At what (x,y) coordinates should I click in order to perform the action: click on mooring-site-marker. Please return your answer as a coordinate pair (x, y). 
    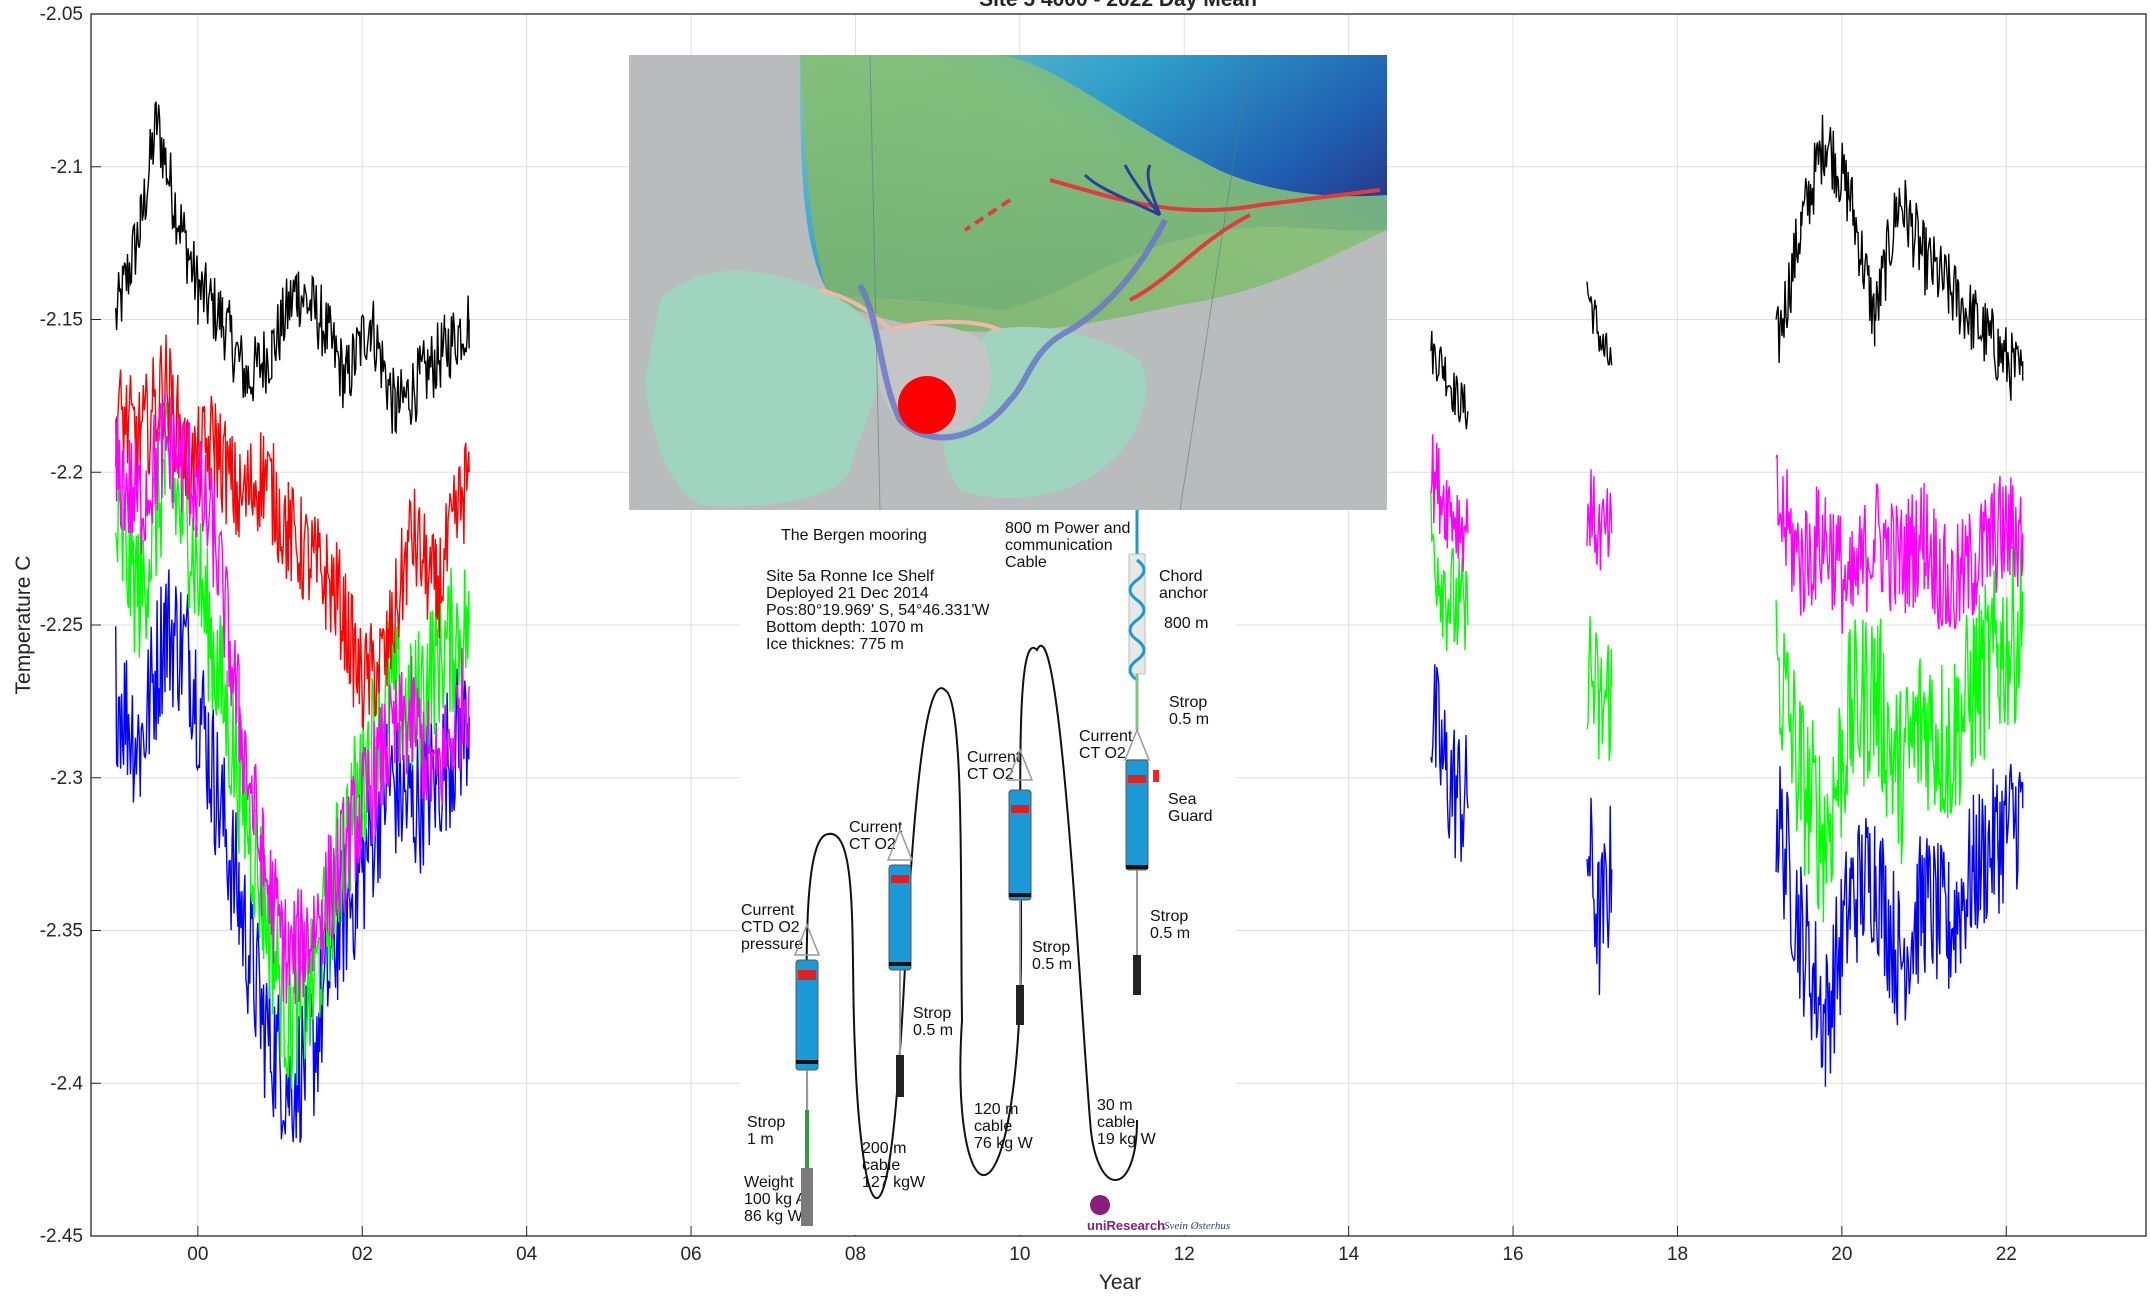
    Looking at the image, I should click on (927, 405).